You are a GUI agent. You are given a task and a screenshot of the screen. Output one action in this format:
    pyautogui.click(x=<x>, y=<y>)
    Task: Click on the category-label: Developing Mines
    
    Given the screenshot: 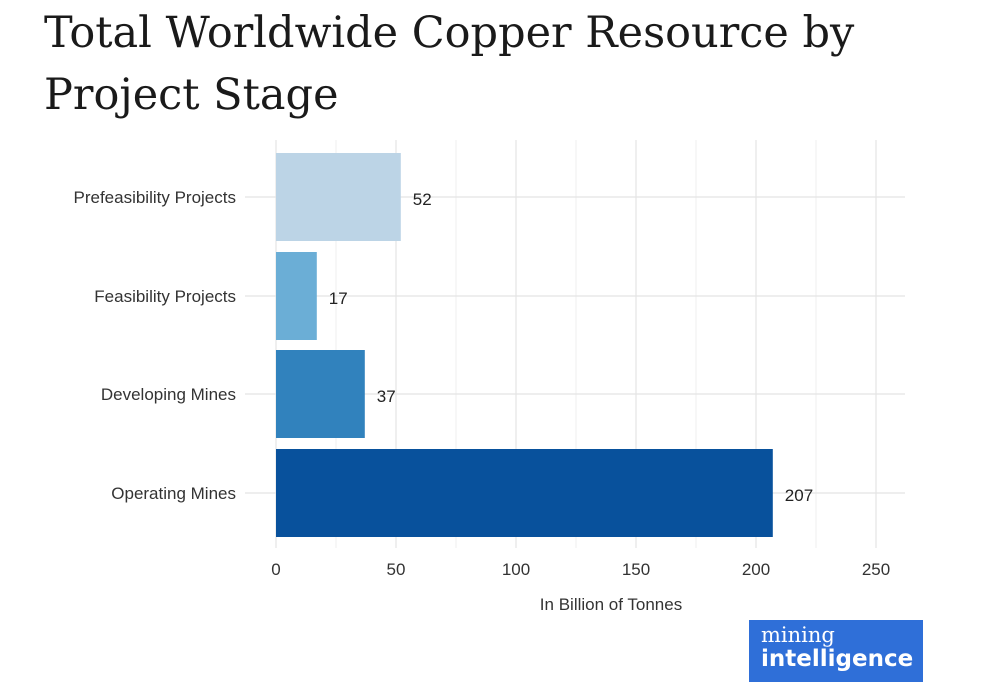 What is the action you would take?
    pyautogui.click(x=168, y=394)
    